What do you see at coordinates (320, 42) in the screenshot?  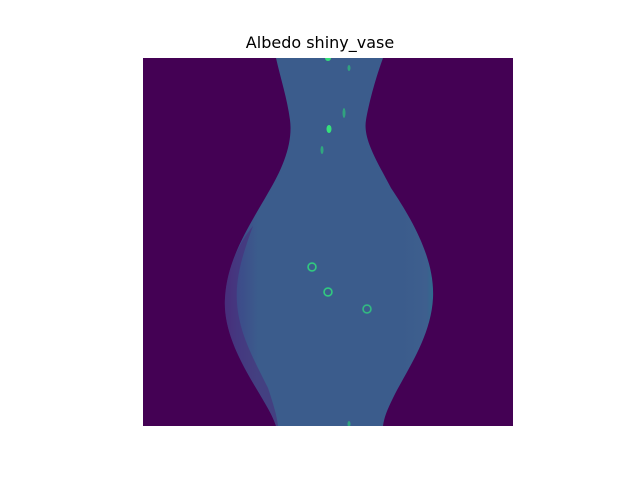 I see `figure-title: Albedo shiny_vase` at bounding box center [320, 42].